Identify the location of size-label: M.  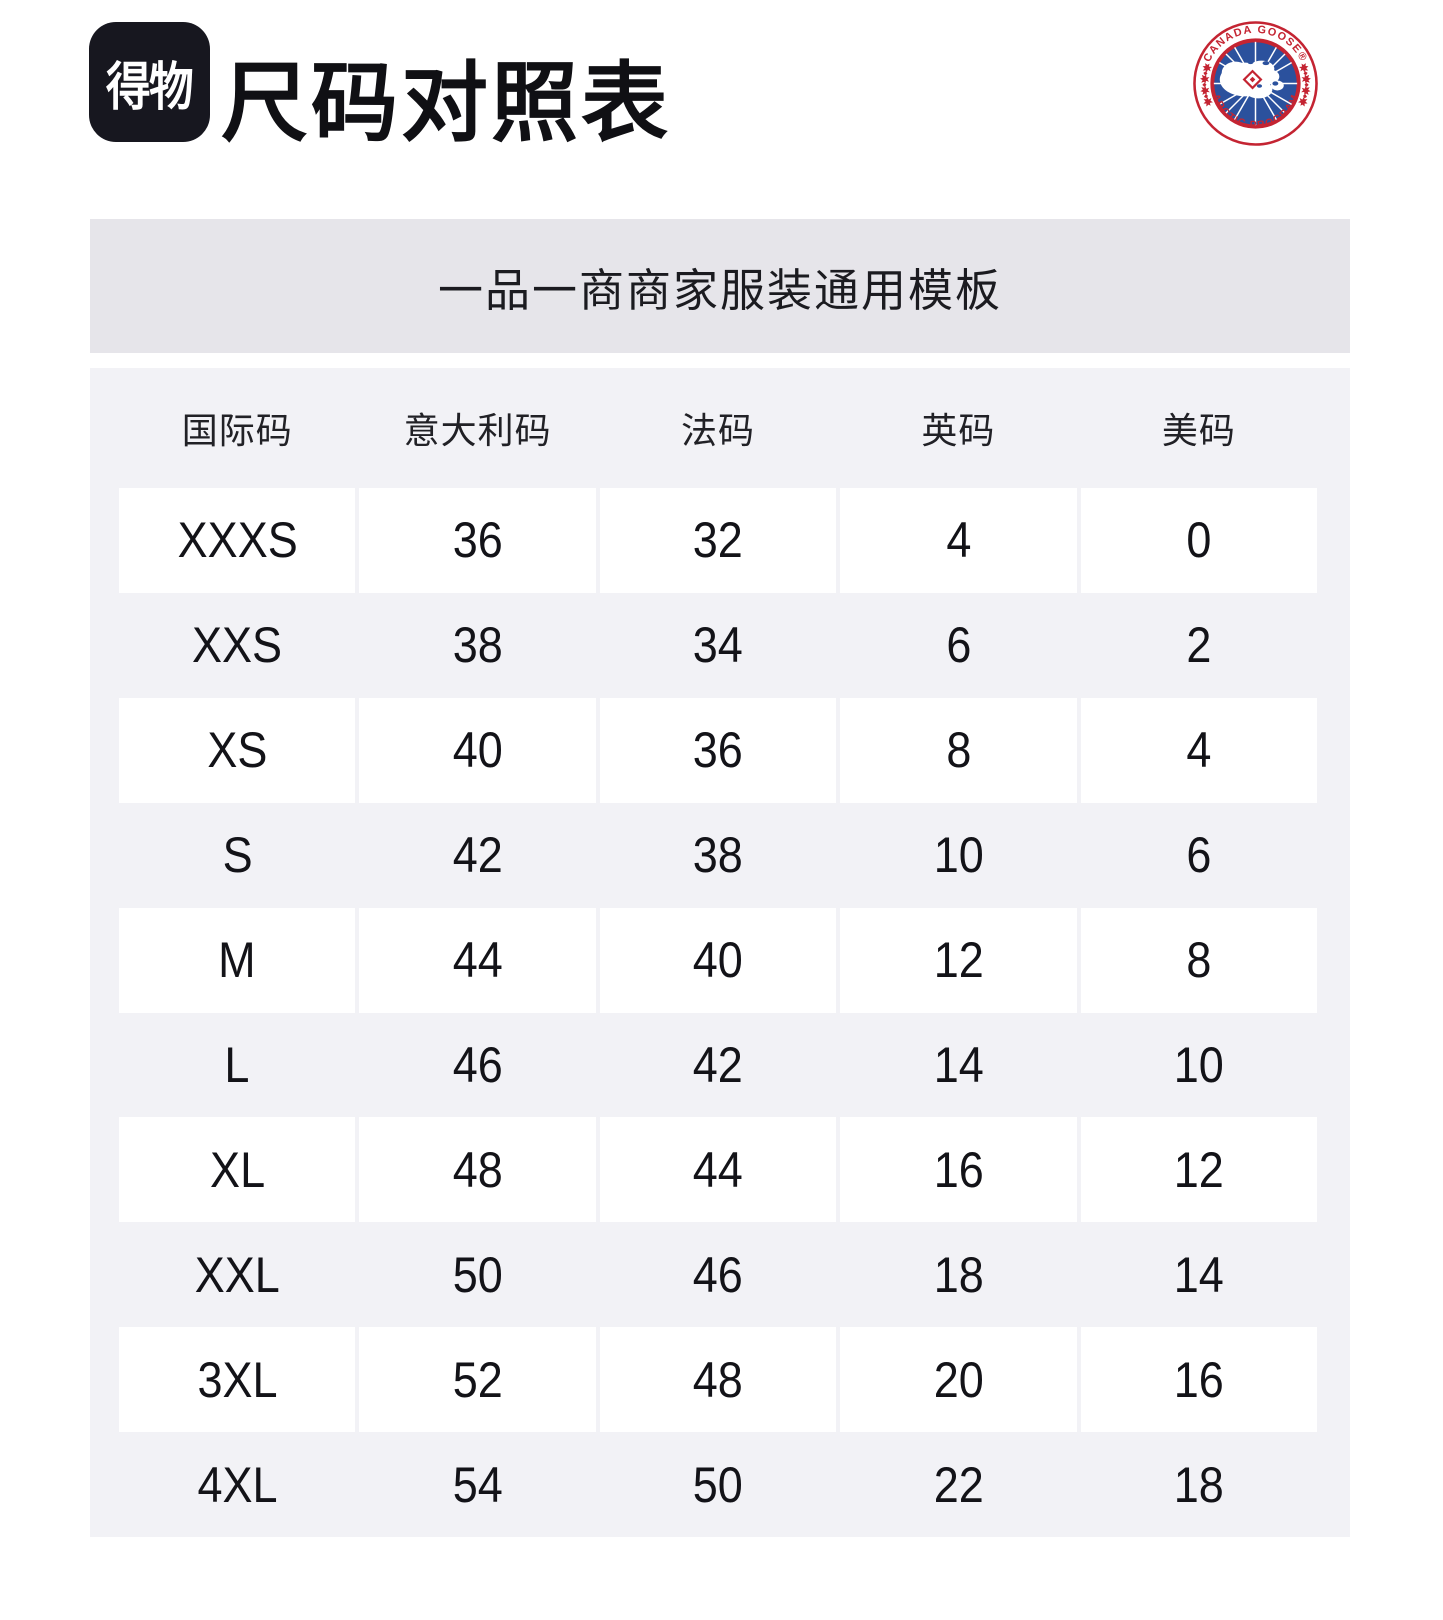
(237, 960).